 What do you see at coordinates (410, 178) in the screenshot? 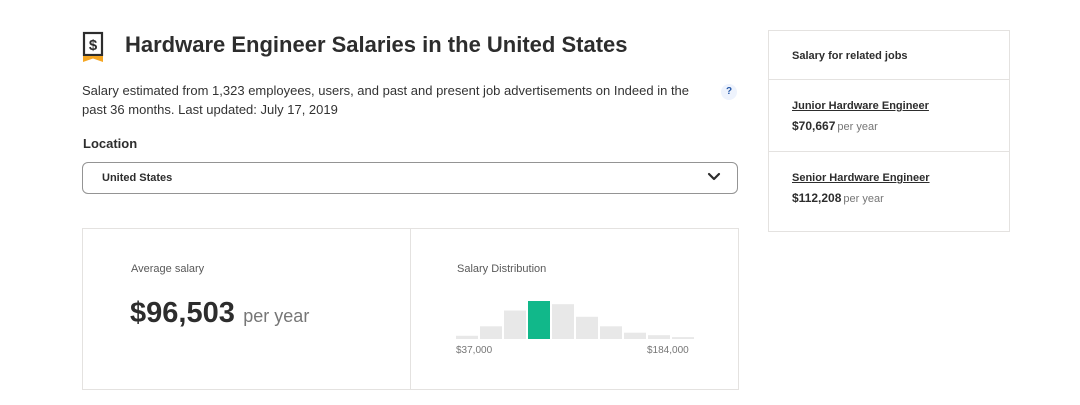
I see `location-select: United States` at bounding box center [410, 178].